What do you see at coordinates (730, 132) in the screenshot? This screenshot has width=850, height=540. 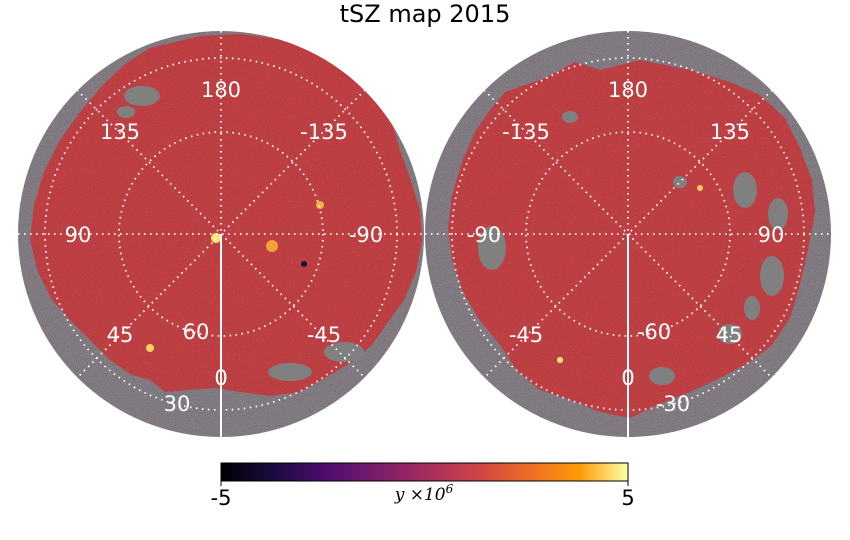 I see `right-label-135: 135` at bounding box center [730, 132].